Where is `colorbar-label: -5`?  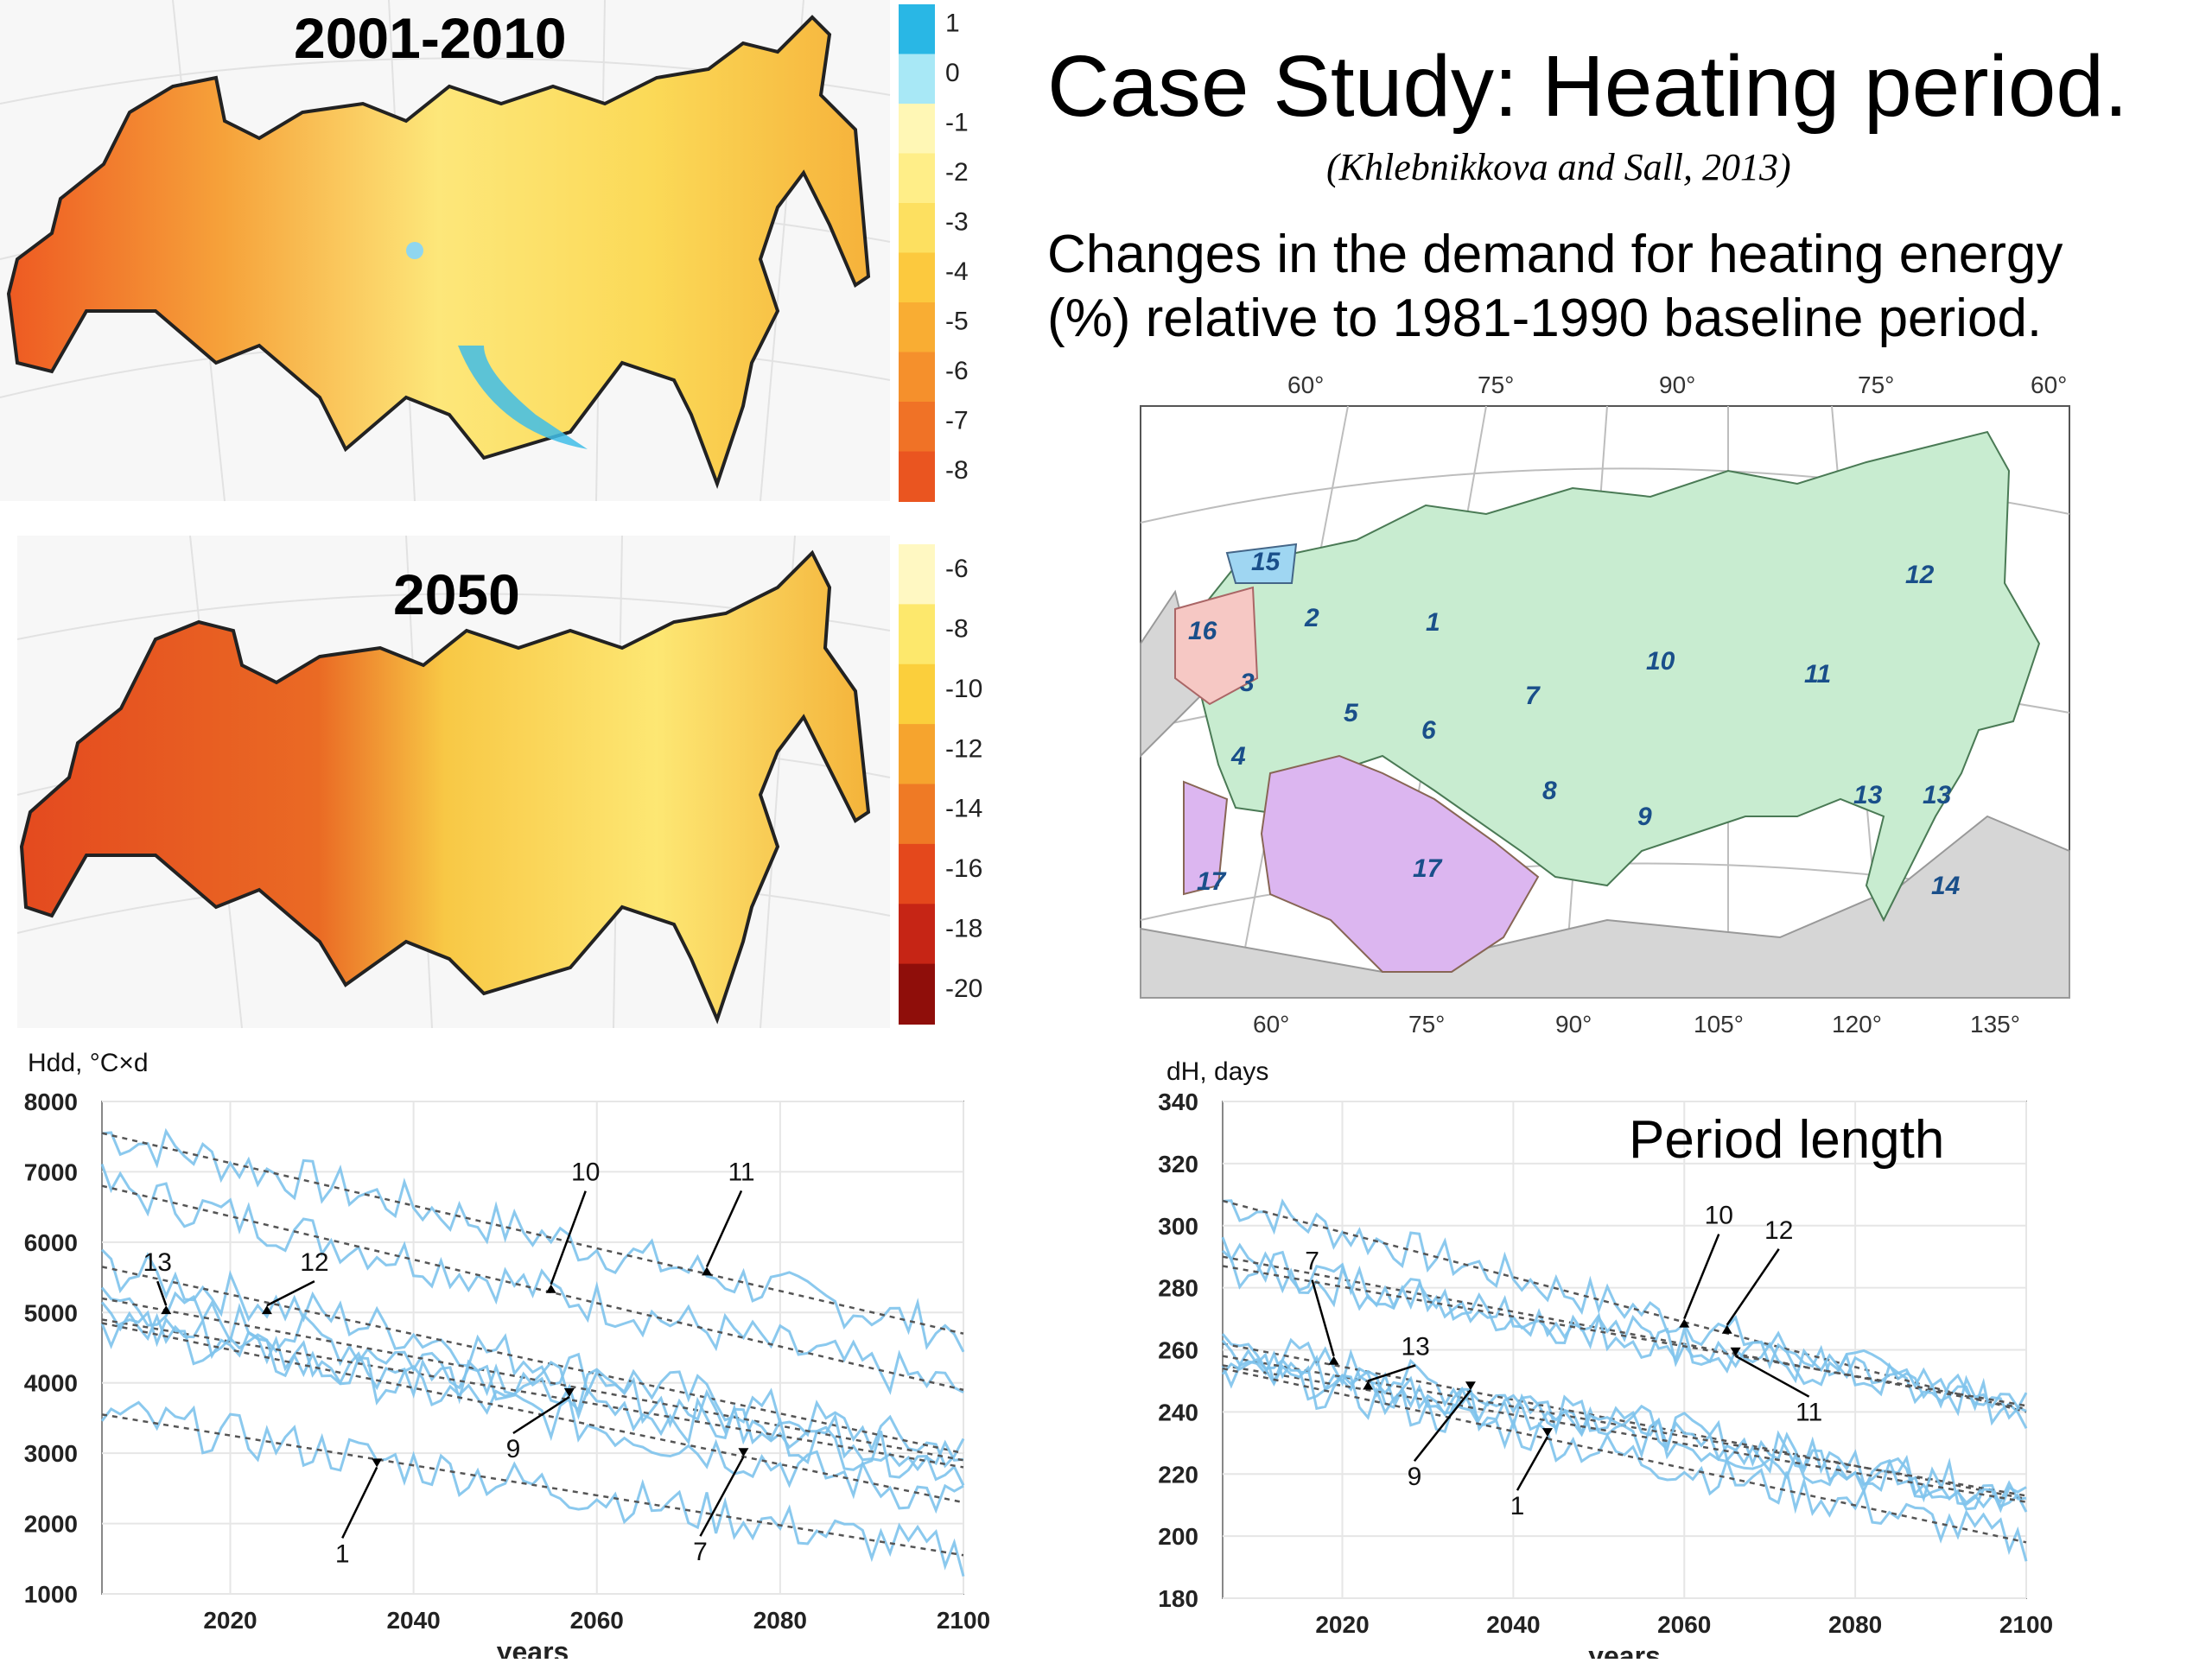
colorbar-label: -5 is located at coordinates (957, 322).